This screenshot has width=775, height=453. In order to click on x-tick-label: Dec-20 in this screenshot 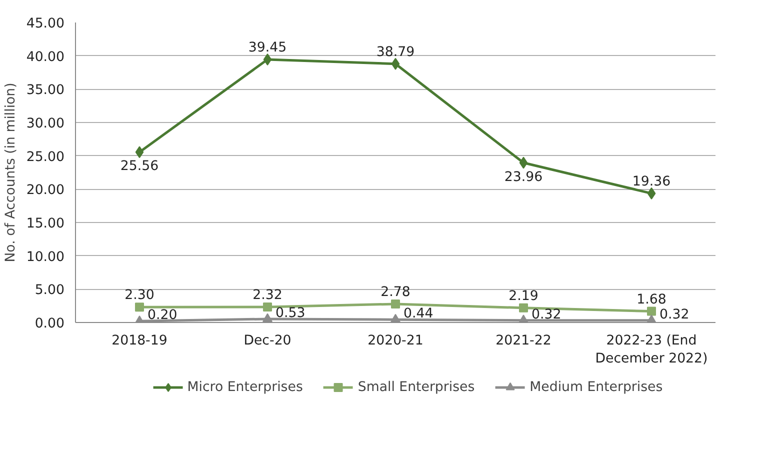, I will do `click(268, 341)`.